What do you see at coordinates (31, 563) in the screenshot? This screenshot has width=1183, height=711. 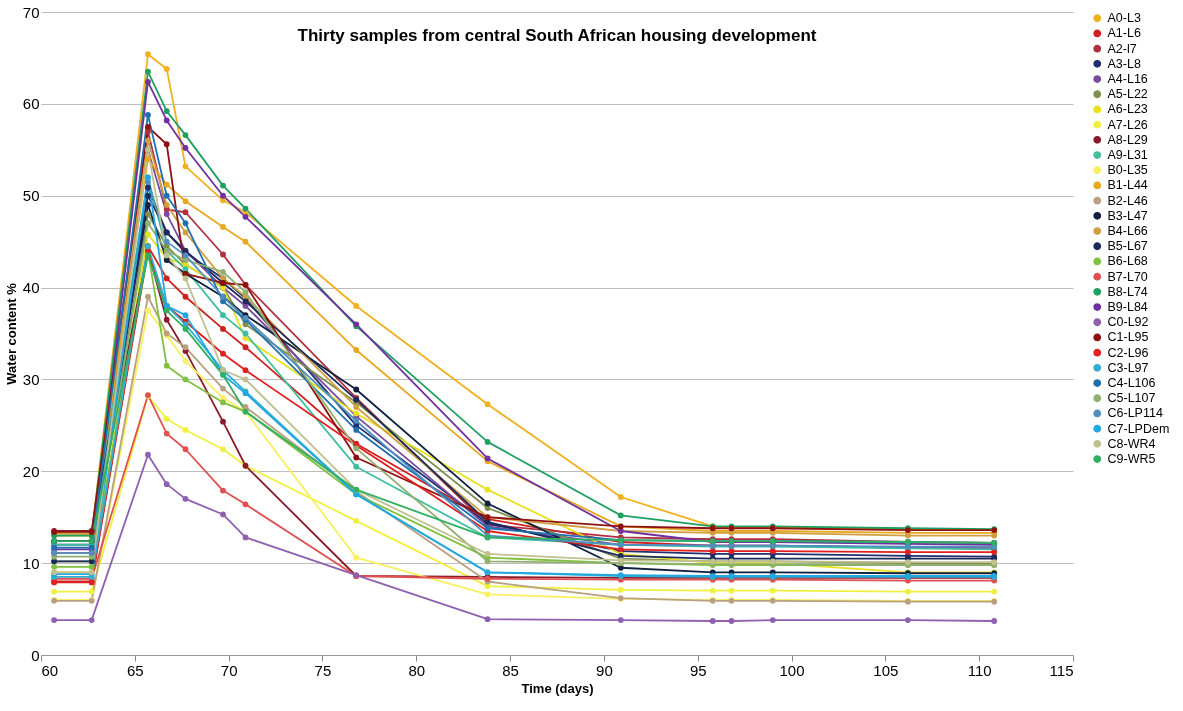 I see `y-tick-label: 10` at bounding box center [31, 563].